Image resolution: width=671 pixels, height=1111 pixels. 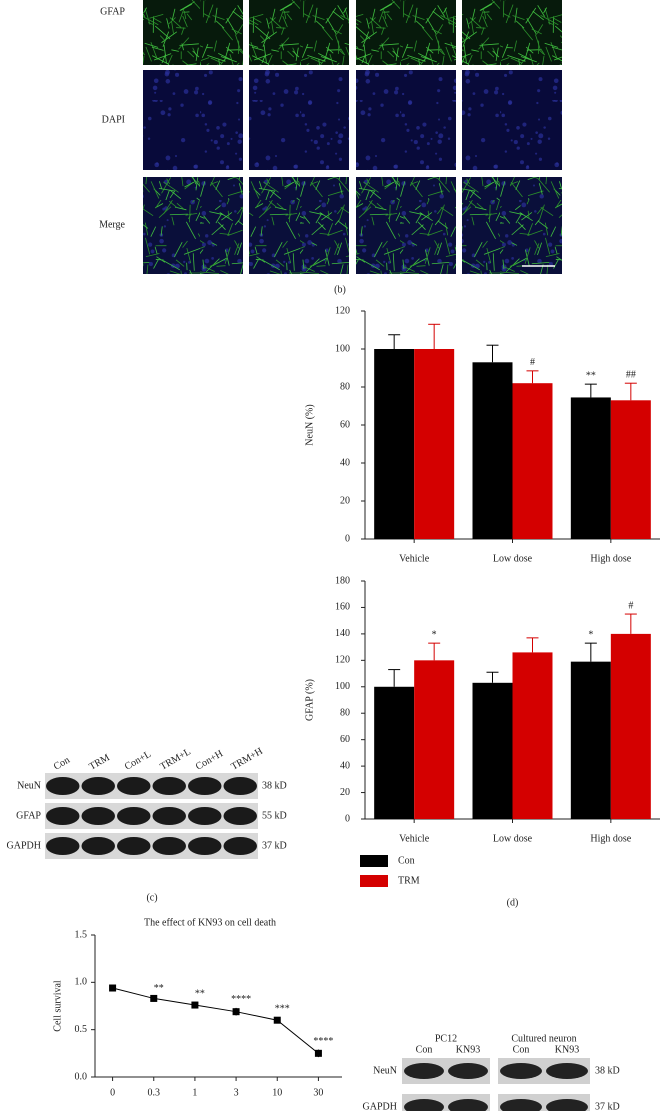 I want to click on significance: ****, so click(x=323, y=1041).